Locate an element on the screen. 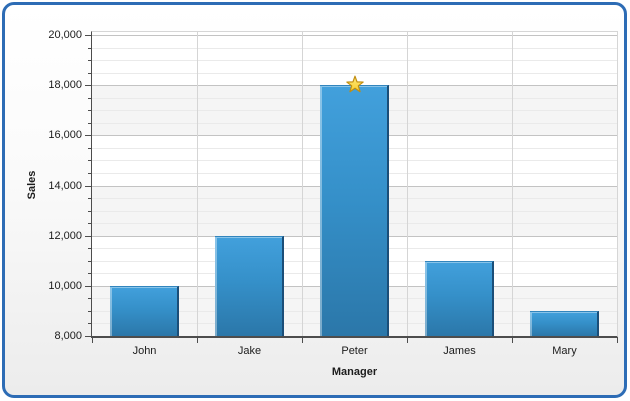 The width and height of the screenshot is (630, 401). star-icon is located at coordinates (354, 84).